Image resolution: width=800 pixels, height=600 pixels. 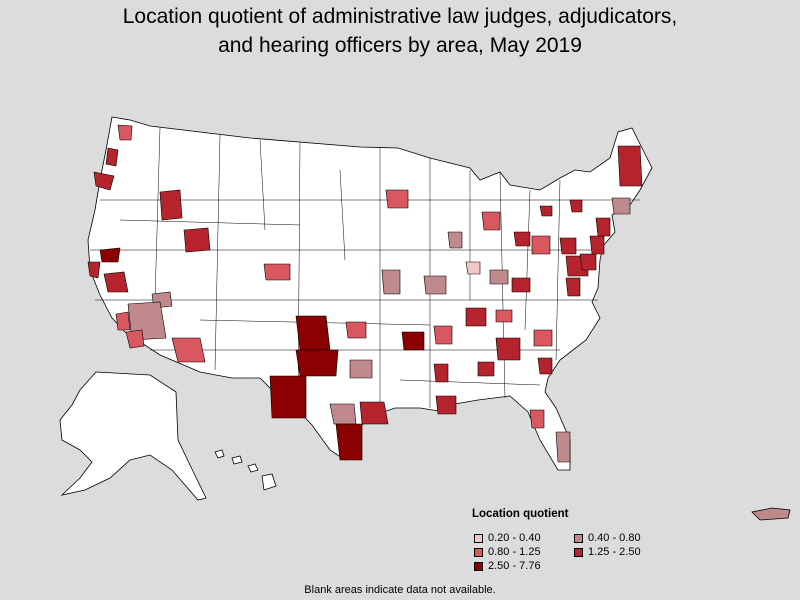 I want to click on legend-label-3: 0.80 - 1.25, so click(x=514, y=552).